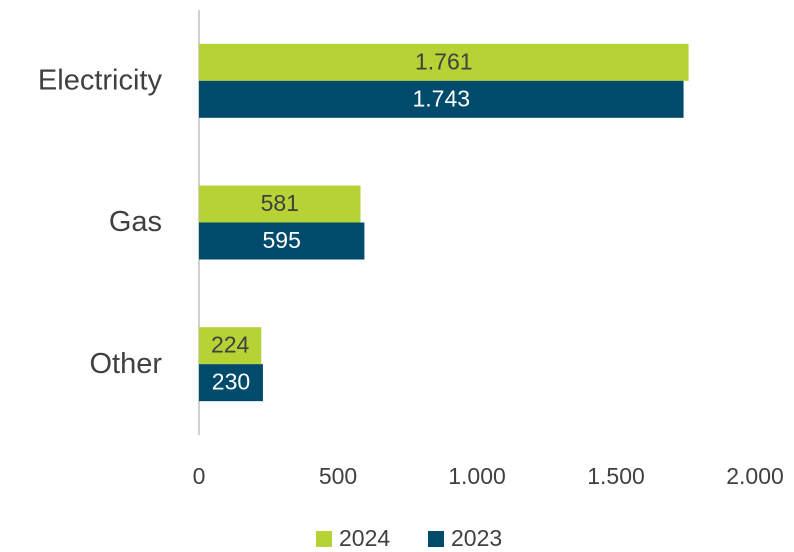  I want to click on x-tick-label: 1.500, so click(616, 476).